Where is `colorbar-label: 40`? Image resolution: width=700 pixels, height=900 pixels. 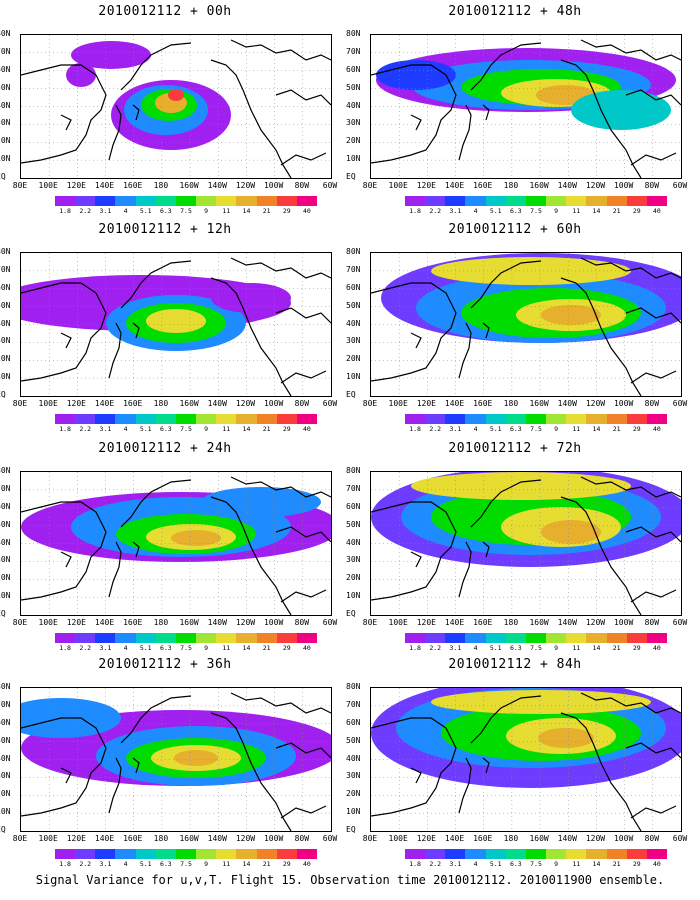 colorbar-label: 40 is located at coordinates (657, 648).